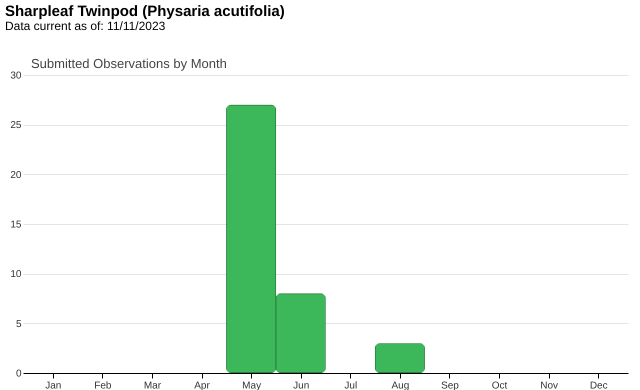 This screenshot has width=640, height=390. I want to click on y-tick-label: 20, so click(16, 175).